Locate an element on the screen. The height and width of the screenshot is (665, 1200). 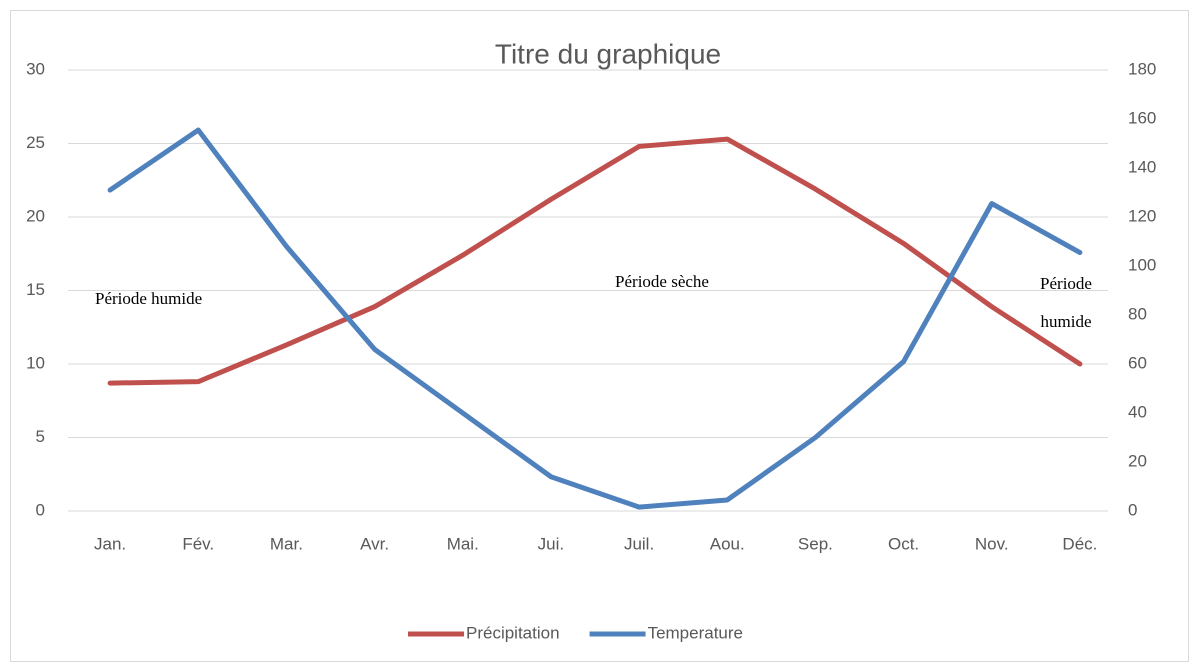
y-tick-label: 30 is located at coordinates (35, 68).